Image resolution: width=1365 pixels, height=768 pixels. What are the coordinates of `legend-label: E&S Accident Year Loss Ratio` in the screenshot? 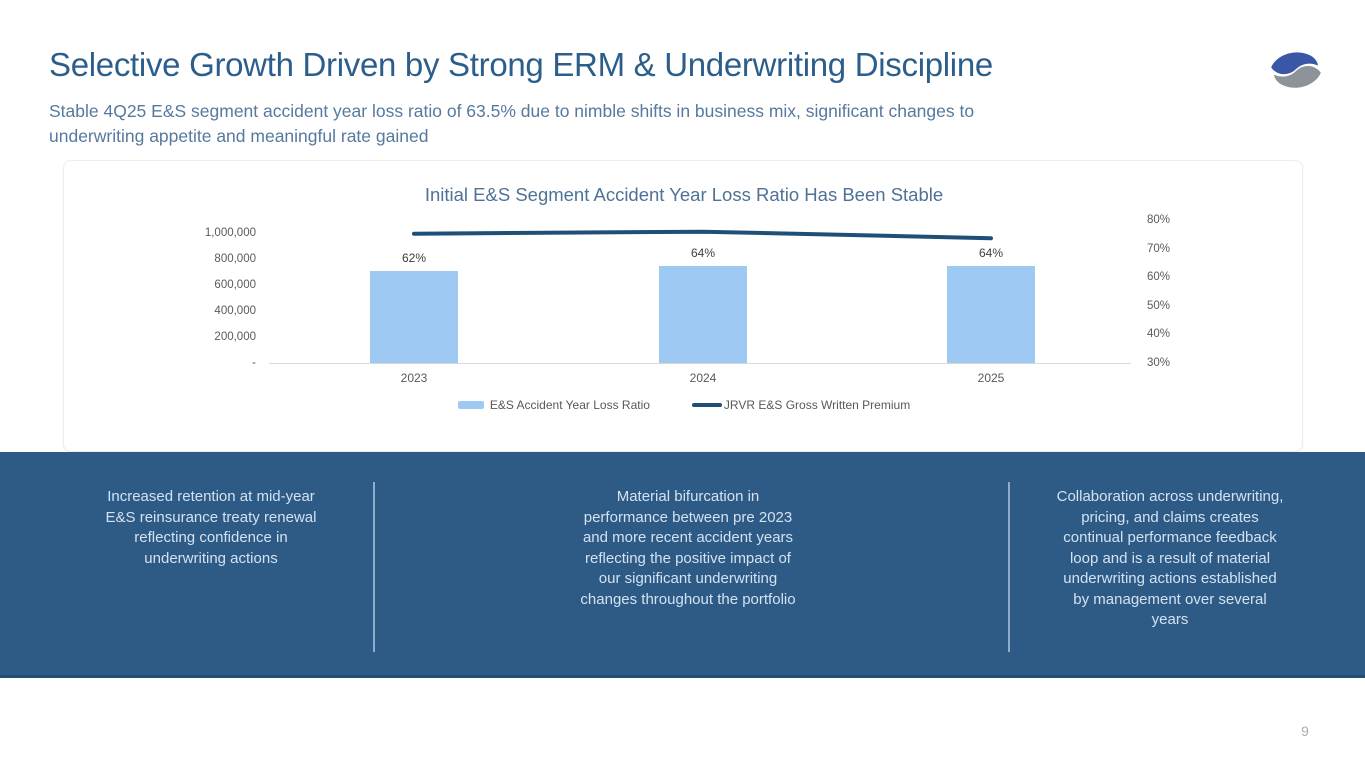 It's located at (569, 405).